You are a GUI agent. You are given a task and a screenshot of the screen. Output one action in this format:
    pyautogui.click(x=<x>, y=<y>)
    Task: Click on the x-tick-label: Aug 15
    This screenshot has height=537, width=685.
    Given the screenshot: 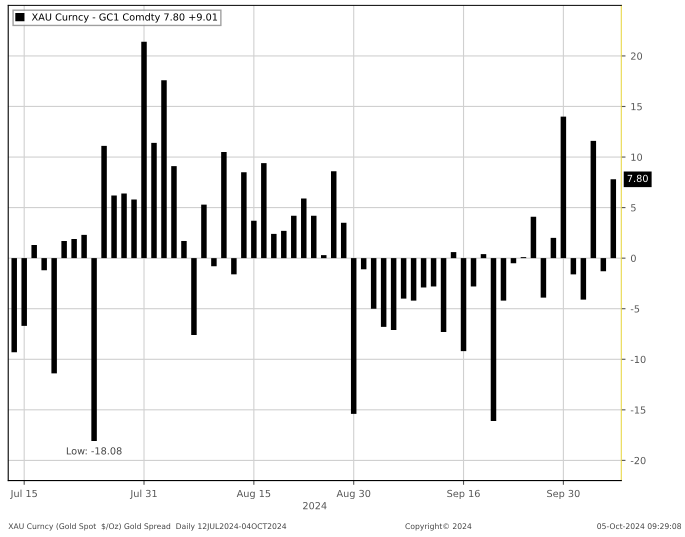 What is the action you would take?
    pyautogui.click(x=253, y=495)
    